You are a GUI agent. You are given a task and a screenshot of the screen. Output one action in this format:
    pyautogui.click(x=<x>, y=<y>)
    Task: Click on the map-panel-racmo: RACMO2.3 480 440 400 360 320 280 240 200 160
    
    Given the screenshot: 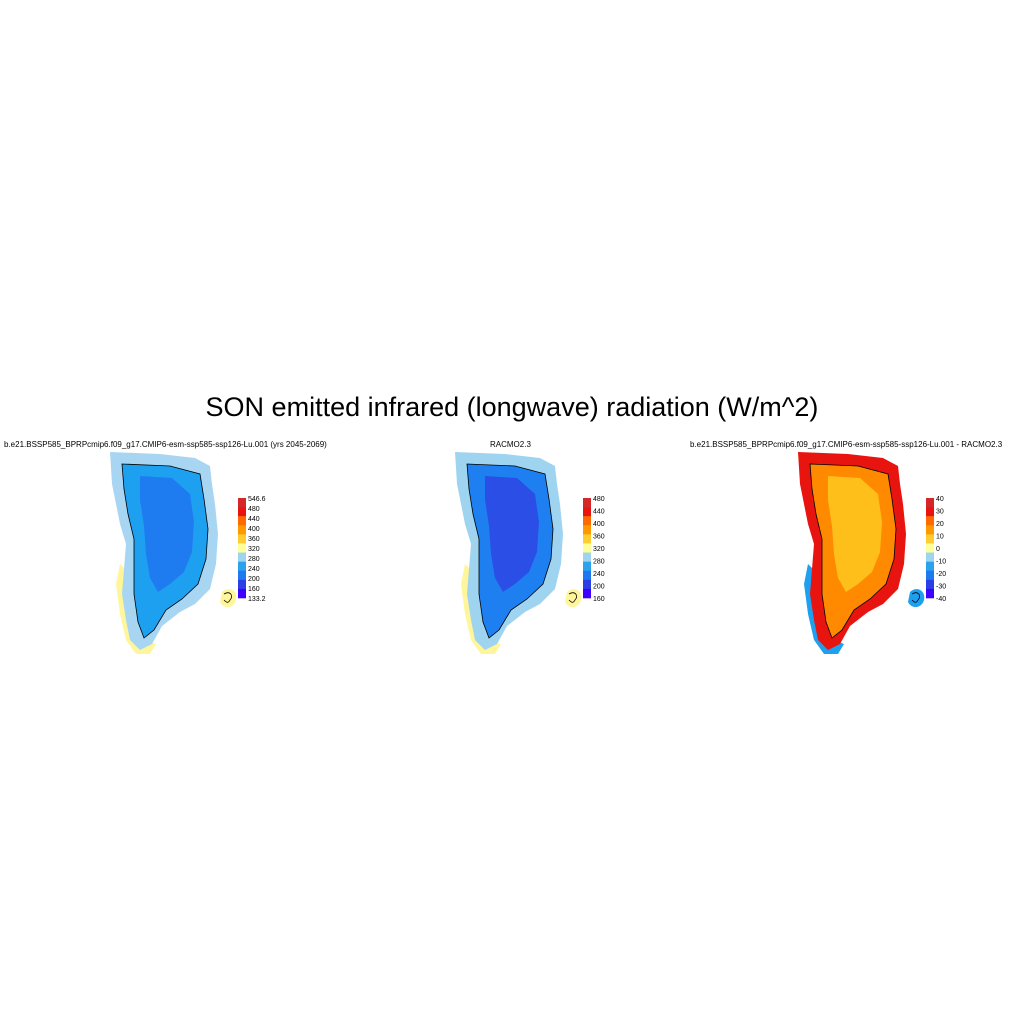 What is the action you would take?
    pyautogui.click(x=545, y=550)
    